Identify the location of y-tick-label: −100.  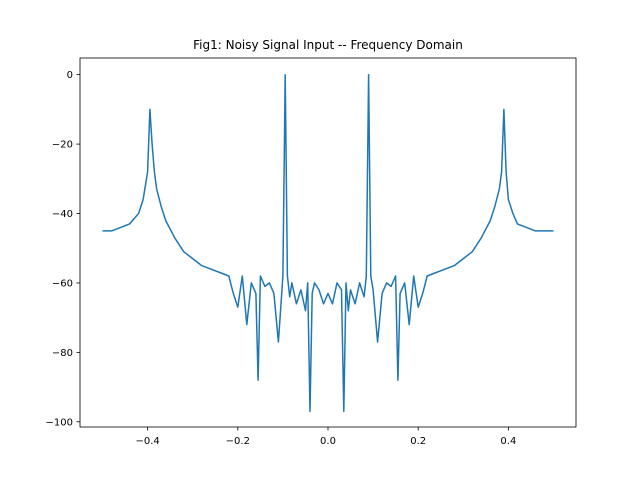
(59, 422).